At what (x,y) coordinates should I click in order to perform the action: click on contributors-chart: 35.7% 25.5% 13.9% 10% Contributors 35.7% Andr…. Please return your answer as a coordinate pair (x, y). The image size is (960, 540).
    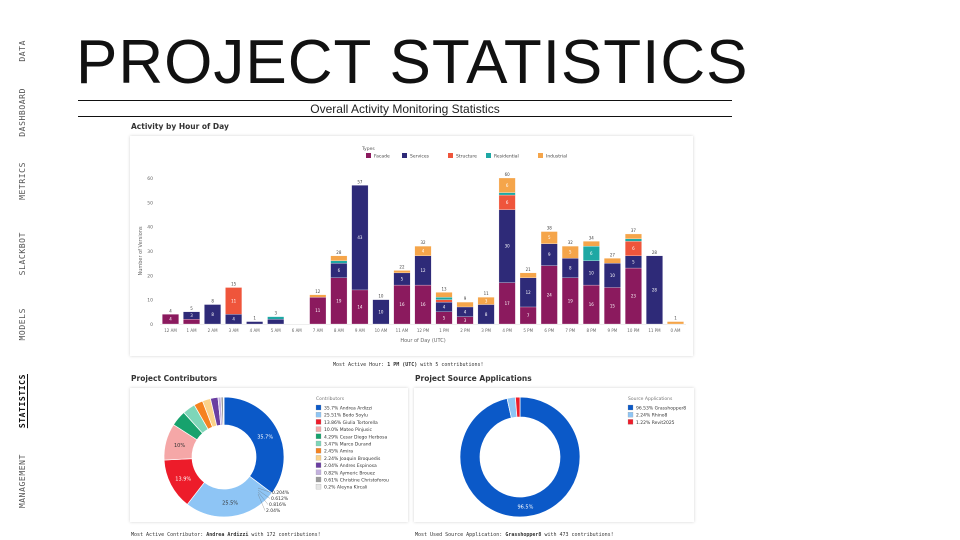
    Looking at the image, I should click on (276, 457).